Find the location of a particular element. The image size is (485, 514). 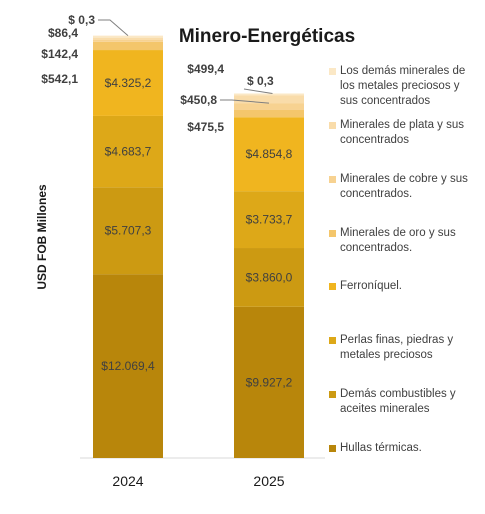

data-label: $3.733,7 is located at coordinates (269, 220).